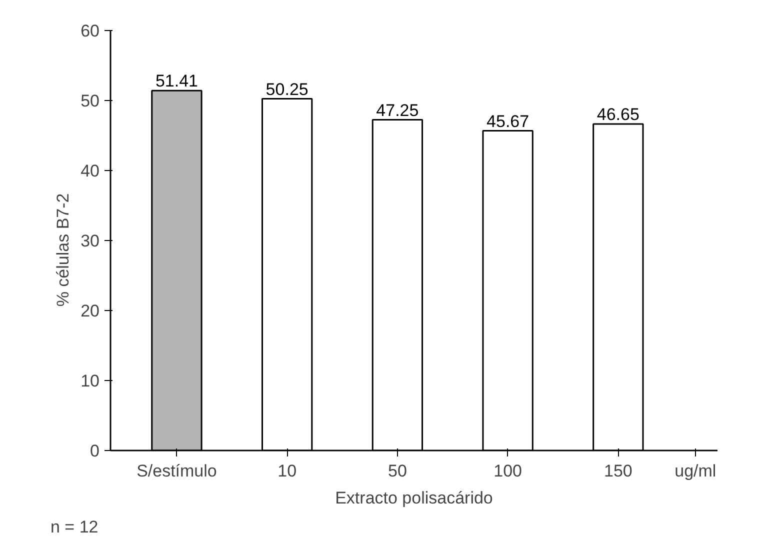 This screenshot has height=541, width=757. What do you see at coordinates (90, 241) in the screenshot?
I see `y-tick-label: 30` at bounding box center [90, 241].